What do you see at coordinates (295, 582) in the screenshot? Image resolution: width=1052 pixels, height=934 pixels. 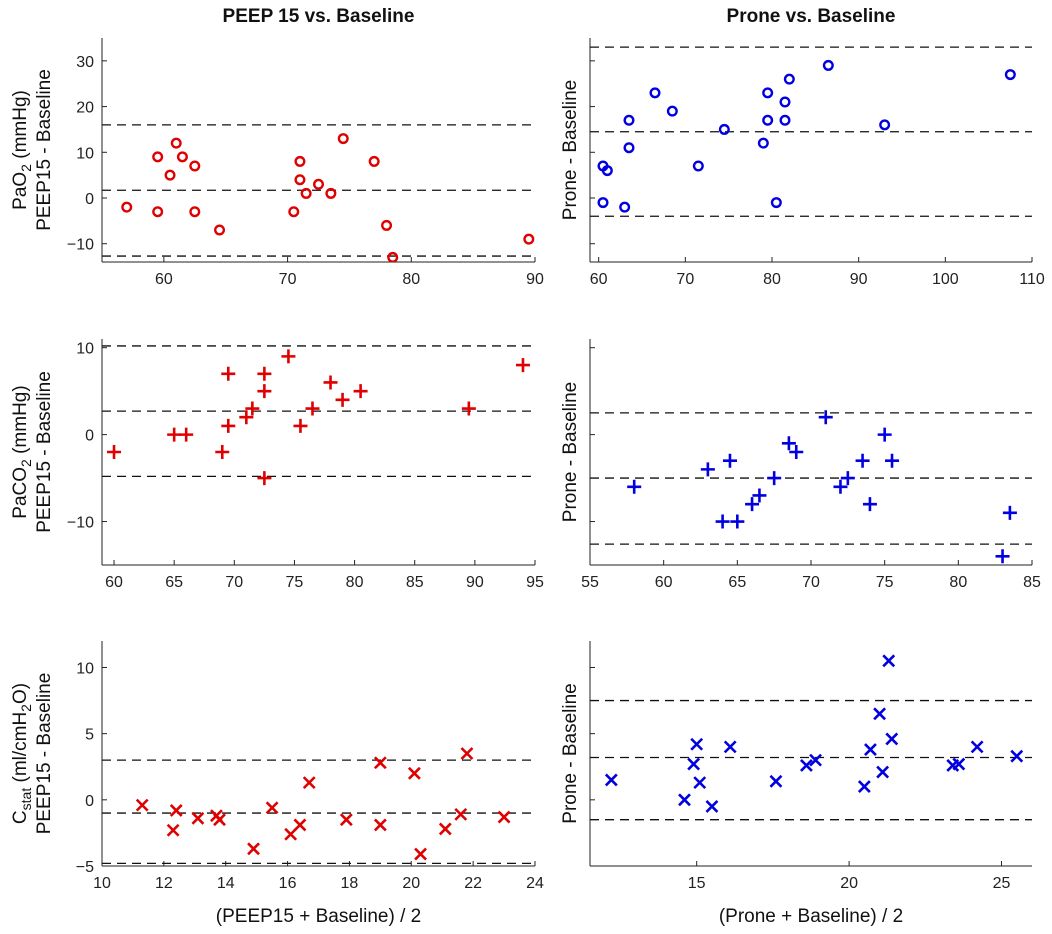 I see `x-tick-label: 75` at bounding box center [295, 582].